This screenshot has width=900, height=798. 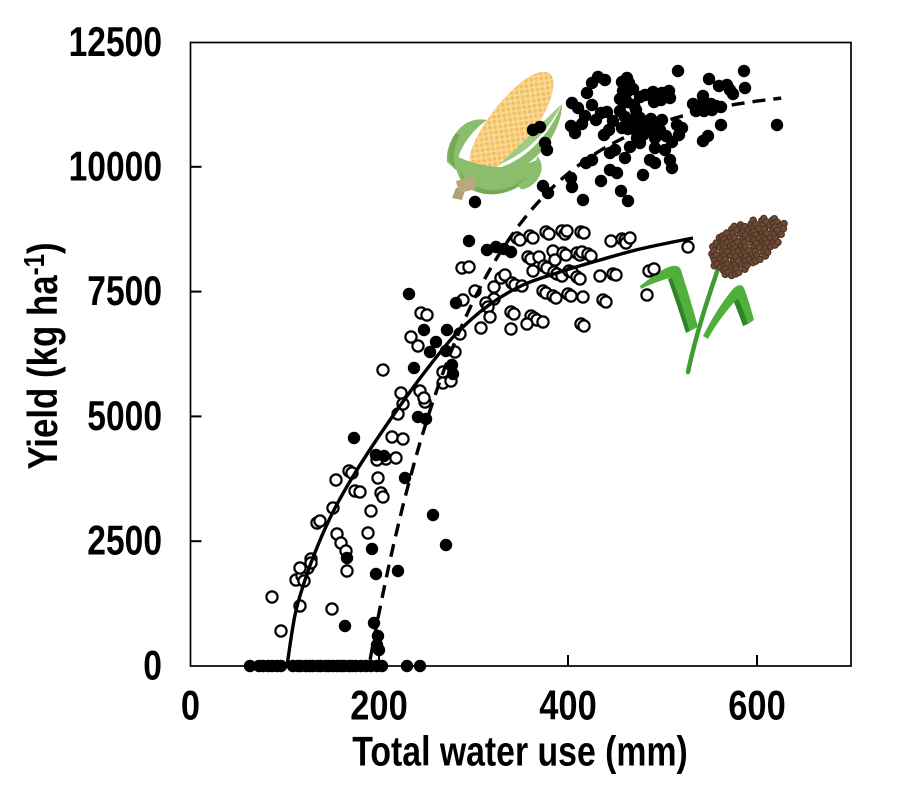 What do you see at coordinates (756, 705) in the screenshot?
I see `svg-text: 600` at bounding box center [756, 705].